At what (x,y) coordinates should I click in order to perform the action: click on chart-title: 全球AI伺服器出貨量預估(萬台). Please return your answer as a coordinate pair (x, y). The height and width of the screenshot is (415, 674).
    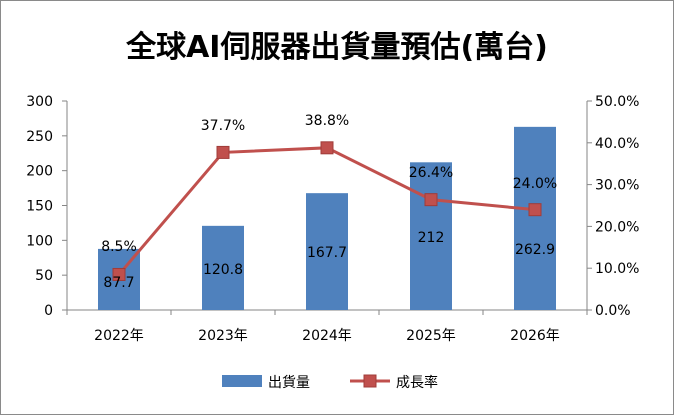
    Looking at the image, I should click on (337, 47).